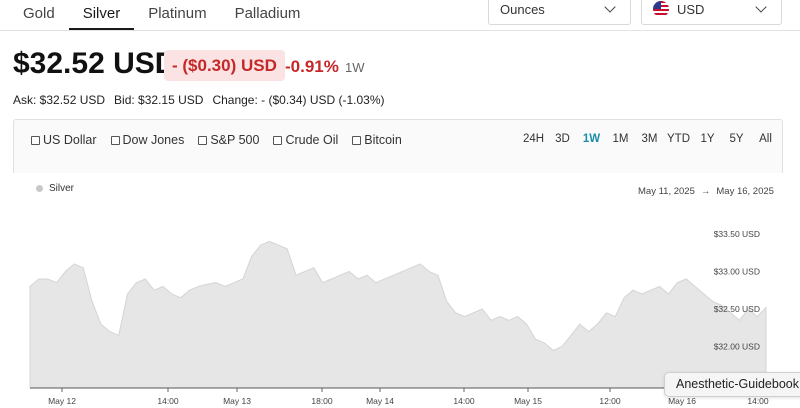 This screenshot has height=408, width=800. I want to click on tab-palladium: Palladium, so click(267, 13).